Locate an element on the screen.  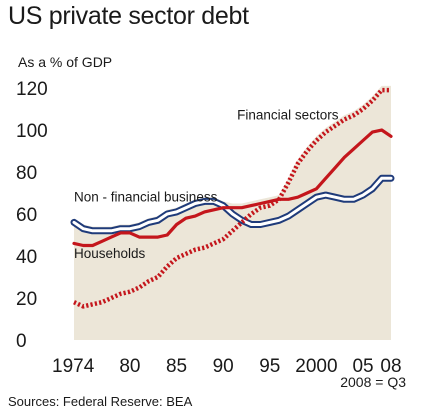
y-tick-label: 20 is located at coordinates (26, 299).